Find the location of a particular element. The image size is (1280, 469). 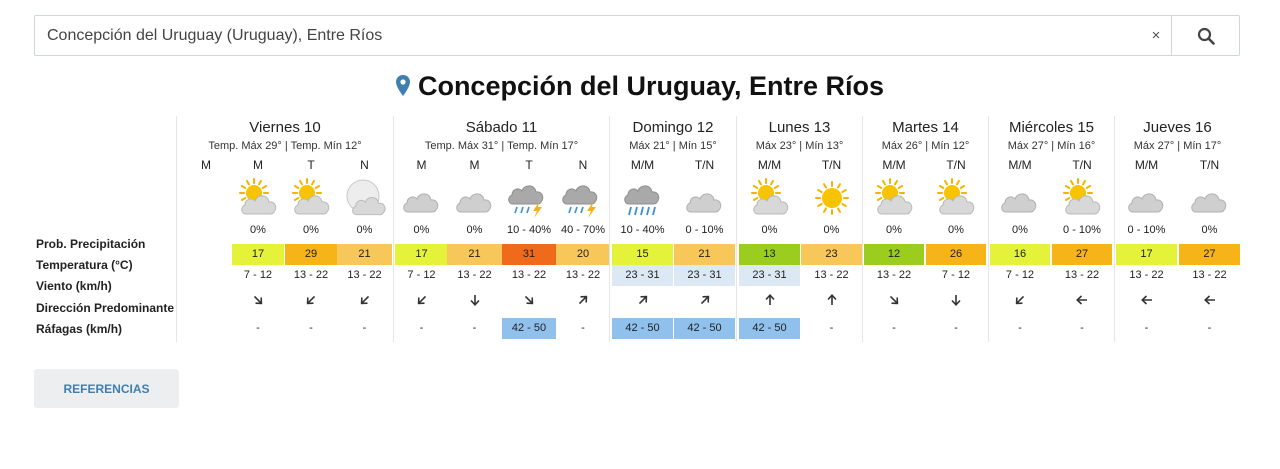

day-temp-range: Máx 26° | Mín 12° is located at coordinates (925, 146).